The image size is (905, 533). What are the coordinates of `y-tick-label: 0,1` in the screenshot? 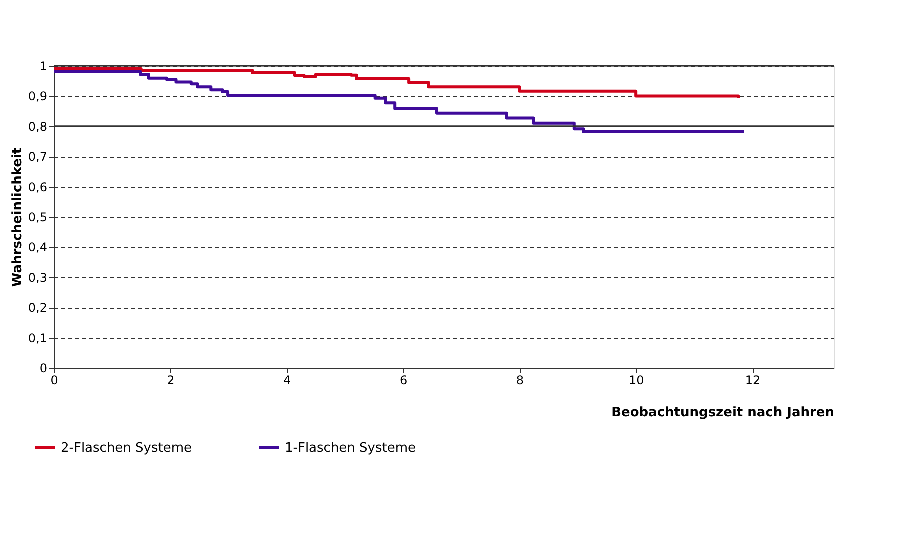 It's located at (38, 338).